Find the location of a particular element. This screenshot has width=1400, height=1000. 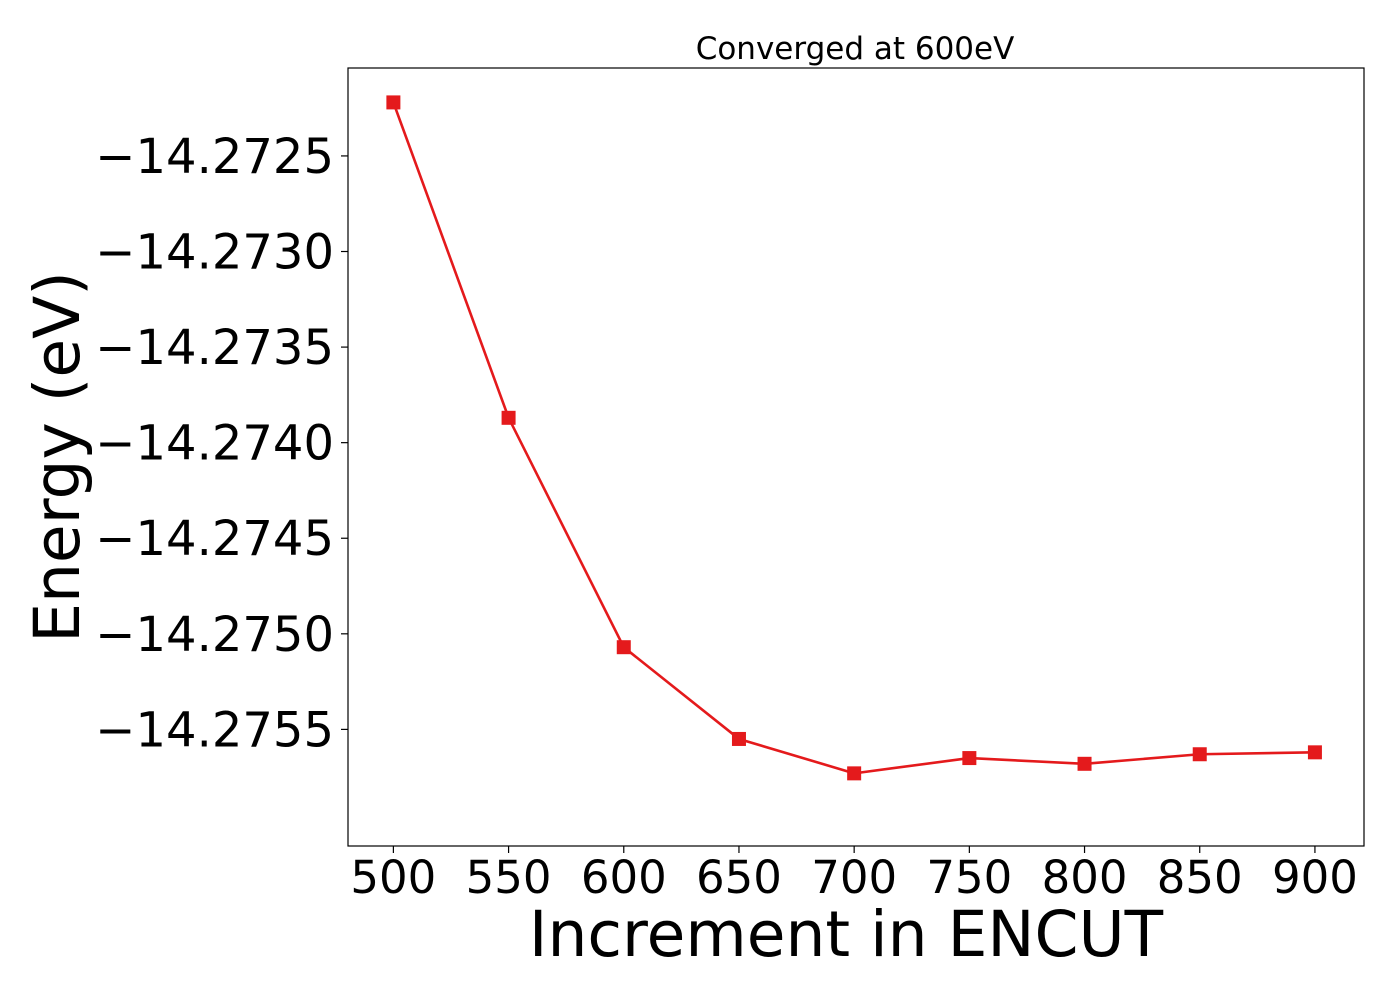

x-tick-label: 550 is located at coordinates (509, 877).